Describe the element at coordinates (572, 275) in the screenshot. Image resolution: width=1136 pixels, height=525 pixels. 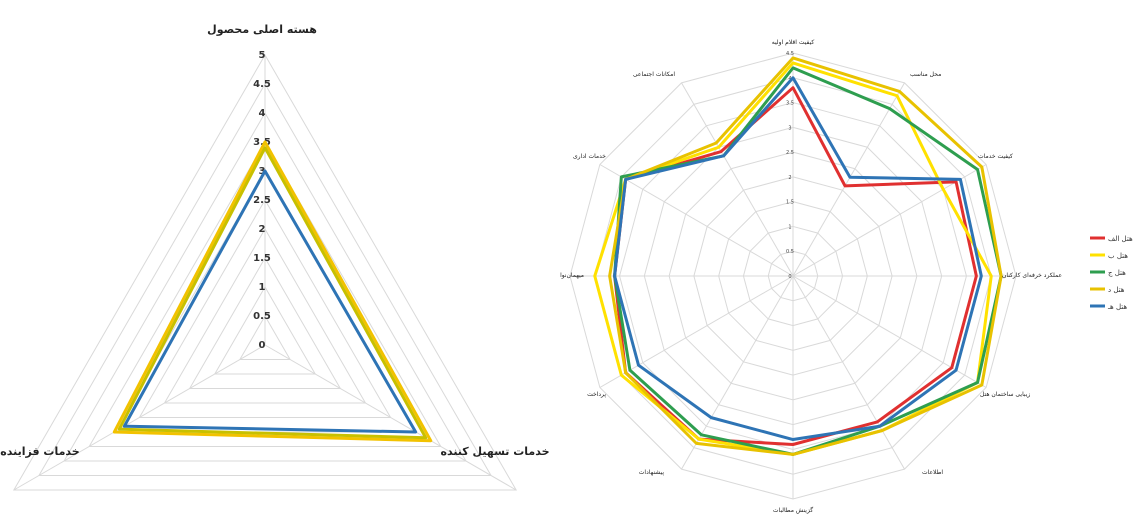
I see `axis-label: میهمان‌نوازی` at that location.